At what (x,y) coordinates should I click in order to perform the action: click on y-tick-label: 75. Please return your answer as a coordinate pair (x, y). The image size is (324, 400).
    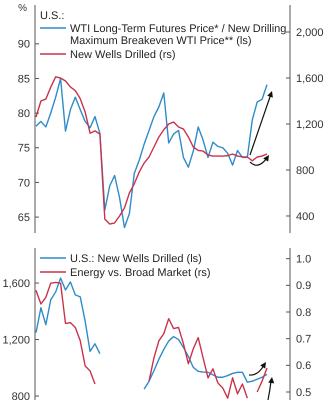
    Looking at the image, I should click on (24, 148).